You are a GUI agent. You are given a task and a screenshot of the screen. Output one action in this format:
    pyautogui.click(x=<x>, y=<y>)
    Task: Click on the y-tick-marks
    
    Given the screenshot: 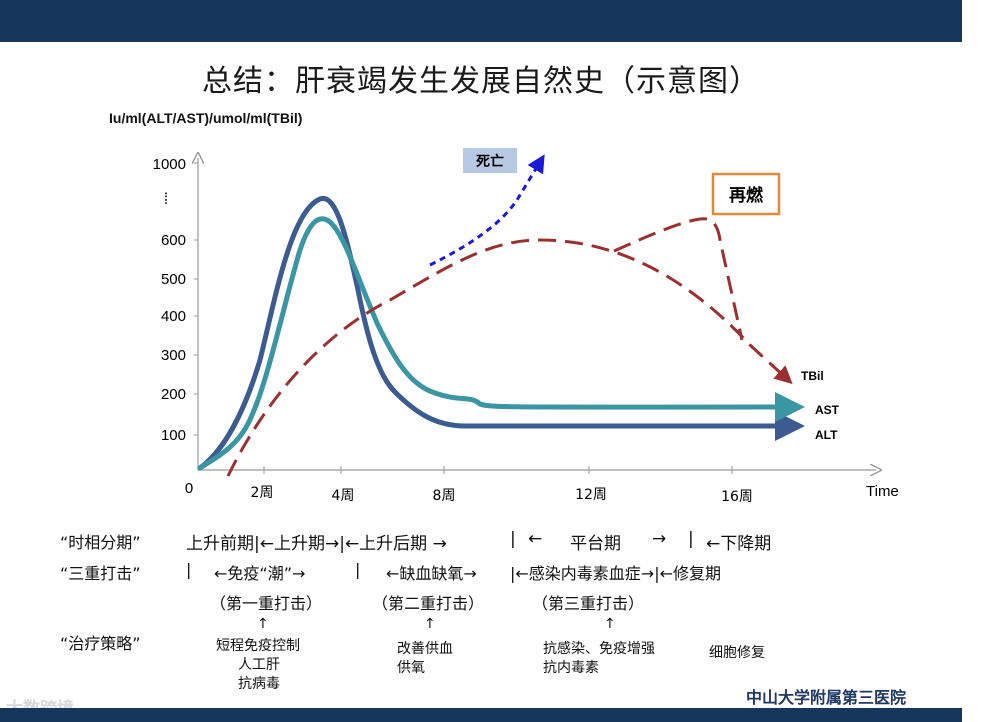 What is the action you would take?
    pyautogui.click(x=196, y=299)
    